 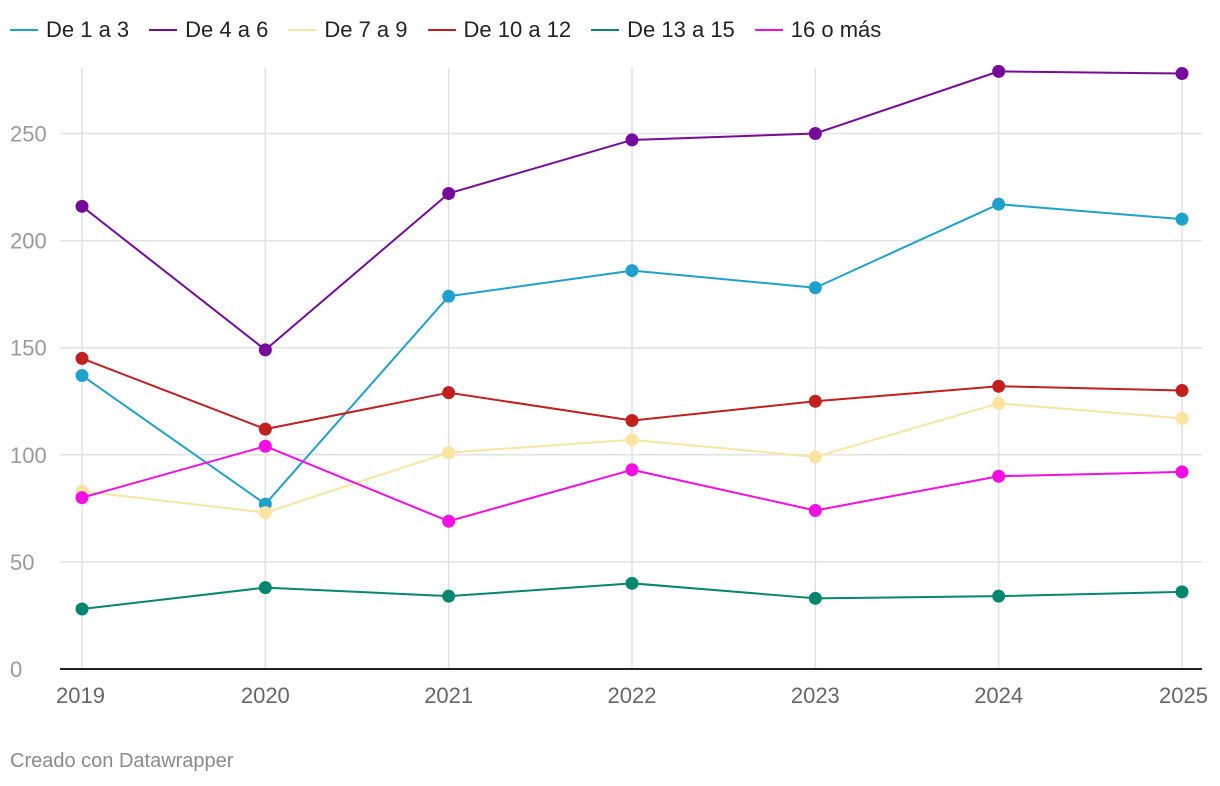 I want to click on x-tick-label: 2020, so click(x=265, y=695).